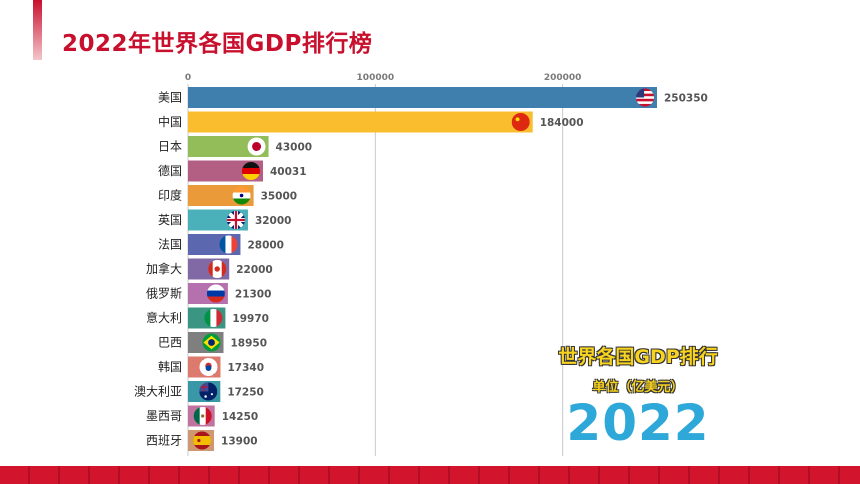 This screenshot has height=484, width=860. I want to click on usa-flag-icon, so click(645, 97).